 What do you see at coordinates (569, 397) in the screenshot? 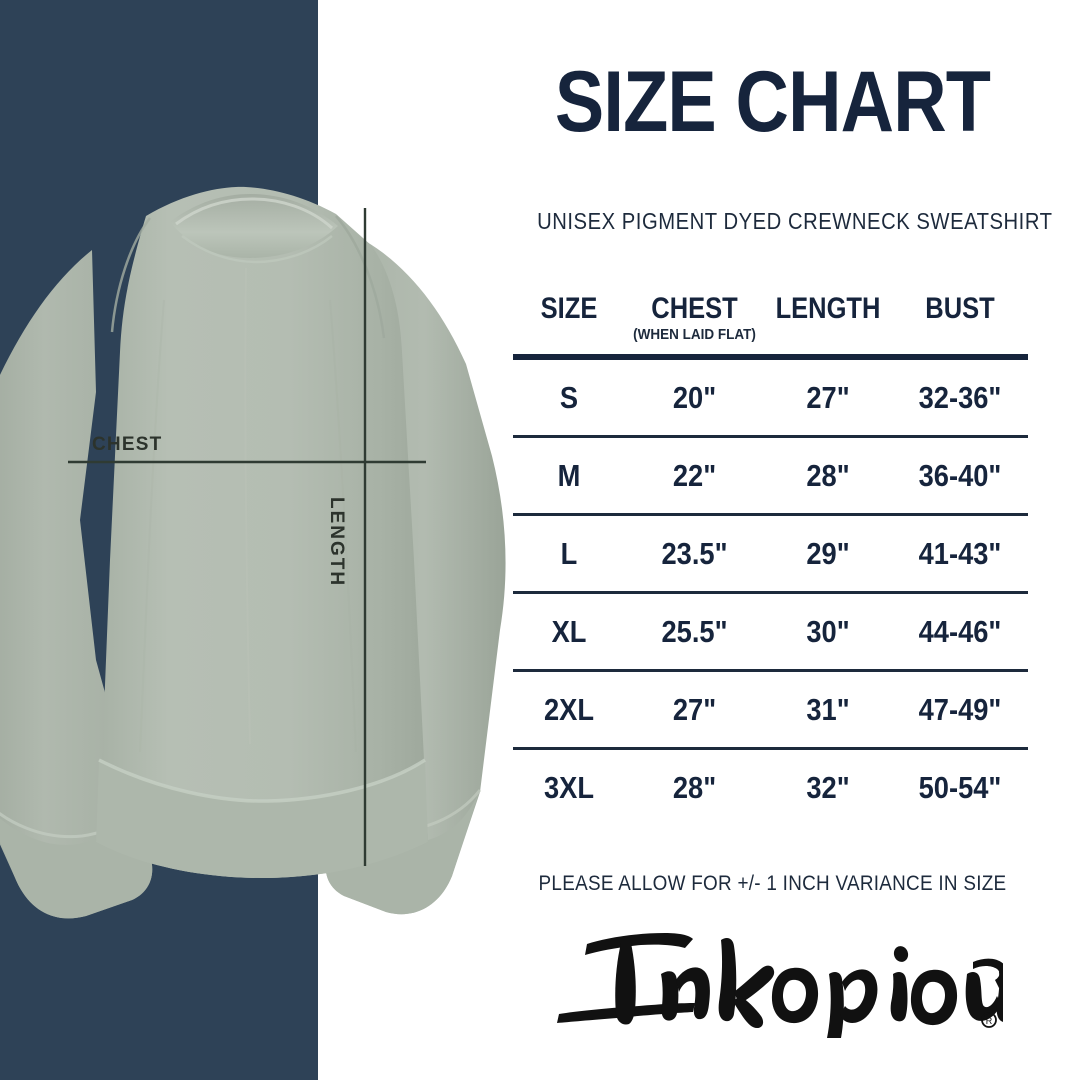
I see `cell-size: S` at bounding box center [569, 397].